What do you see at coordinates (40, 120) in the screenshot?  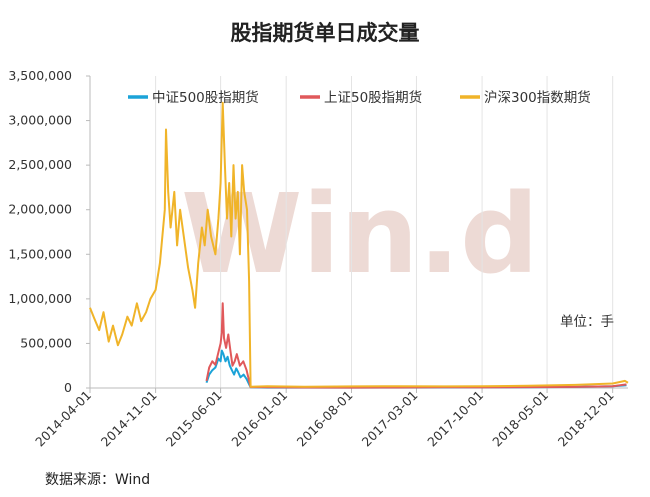 I see `y-tick-label: 3,000,000` at bounding box center [40, 120].